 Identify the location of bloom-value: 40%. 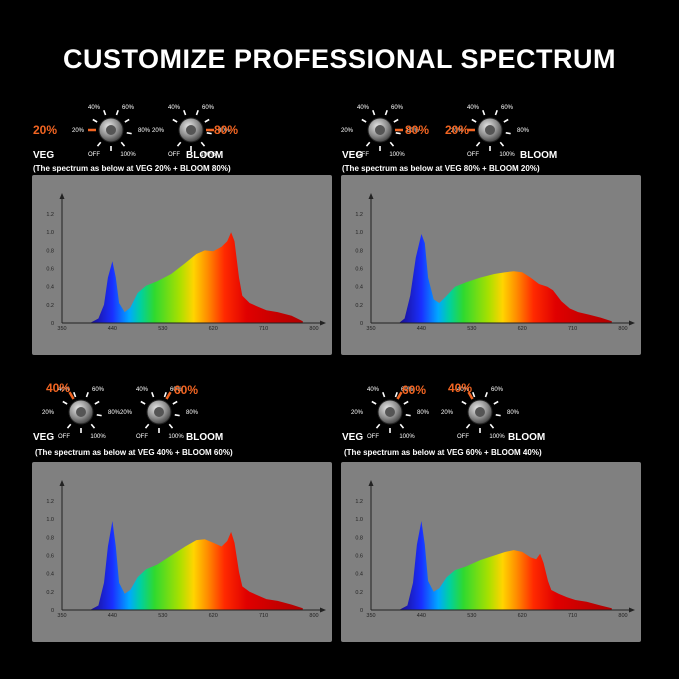
(460, 388).